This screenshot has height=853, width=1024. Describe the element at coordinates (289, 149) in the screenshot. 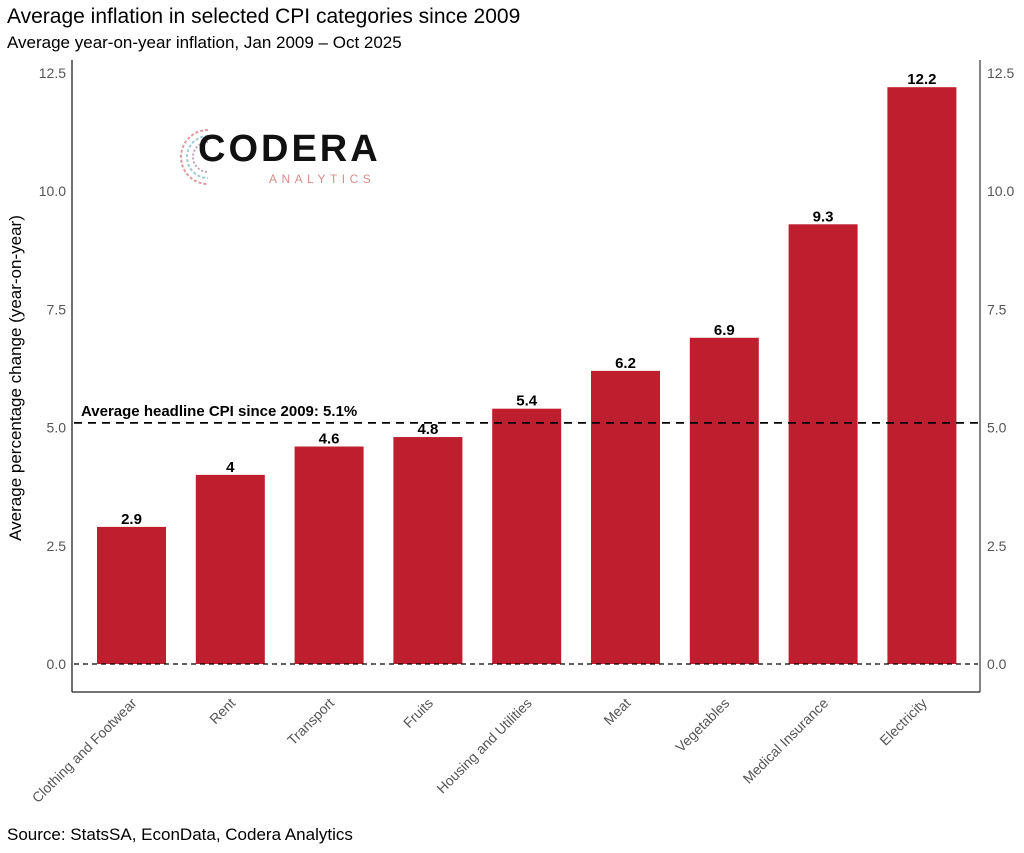

I see `logo-wordmark: CODERA` at that location.